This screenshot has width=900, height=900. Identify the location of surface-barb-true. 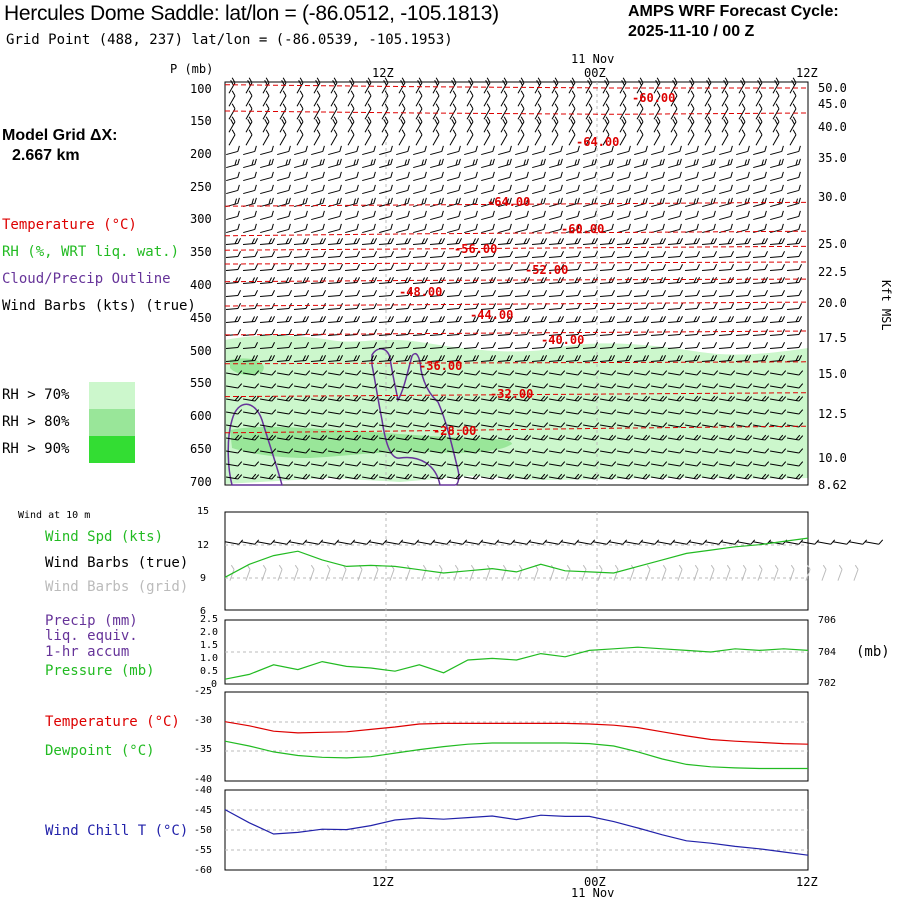
(842, 542).